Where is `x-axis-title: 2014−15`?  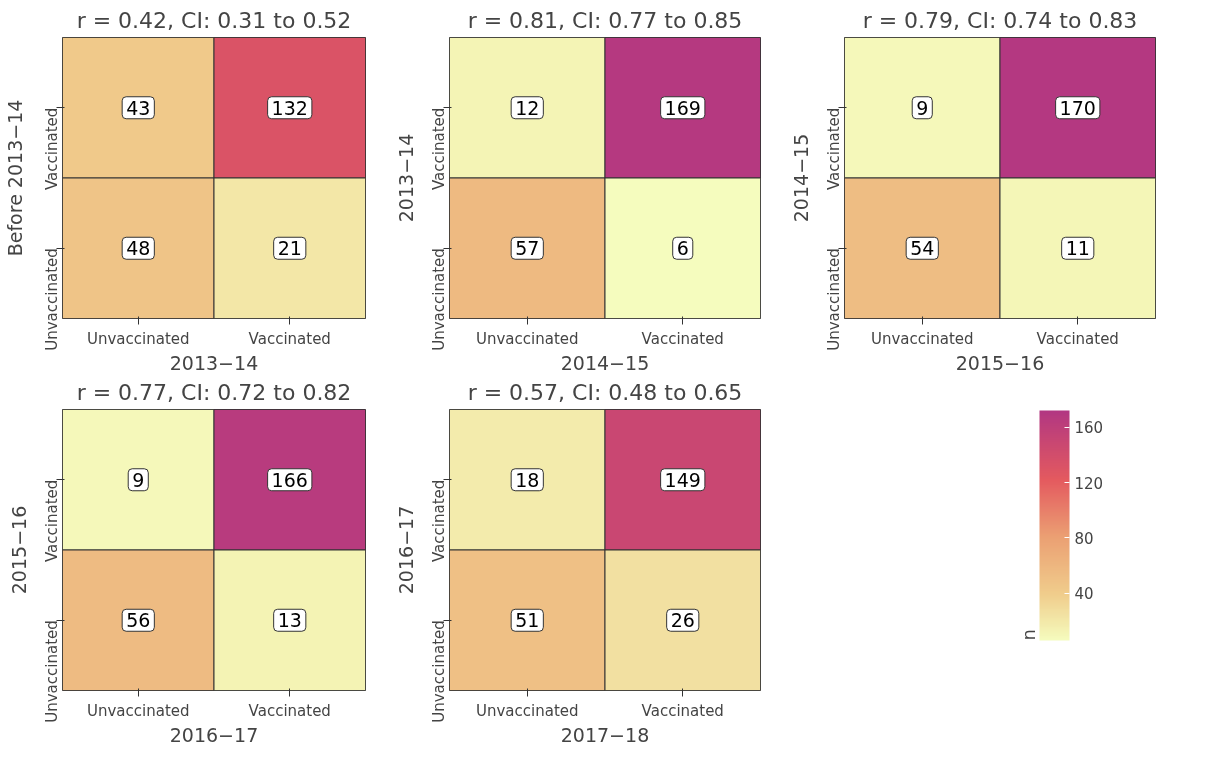
x-axis-title: 2014−15 is located at coordinates (605, 362).